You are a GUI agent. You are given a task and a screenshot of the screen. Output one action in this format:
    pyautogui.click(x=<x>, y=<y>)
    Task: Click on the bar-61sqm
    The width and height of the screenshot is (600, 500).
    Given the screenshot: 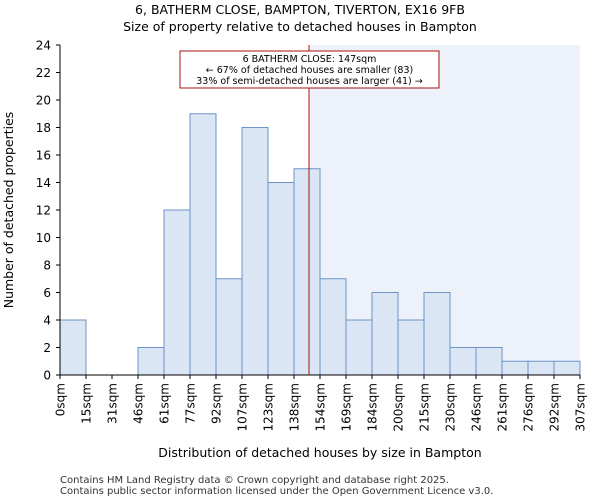 What is the action you would take?
    pyautogui.click(x=177, y=292)
    